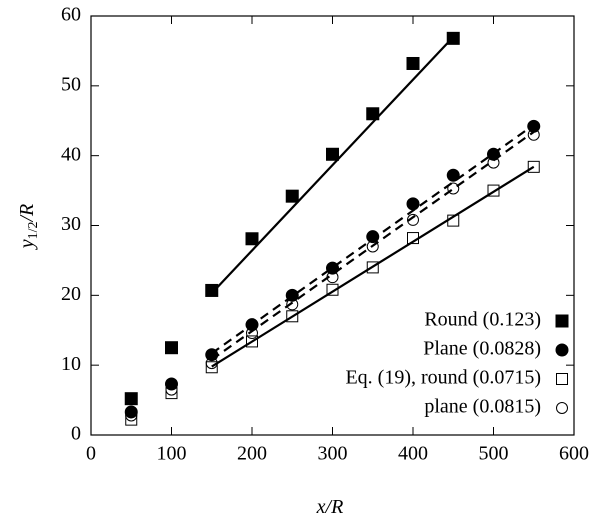  What do you see at coordinates (334, 507) in the screenshot?
I see `x-label-rest: /R` at bounding box center [334, 507].